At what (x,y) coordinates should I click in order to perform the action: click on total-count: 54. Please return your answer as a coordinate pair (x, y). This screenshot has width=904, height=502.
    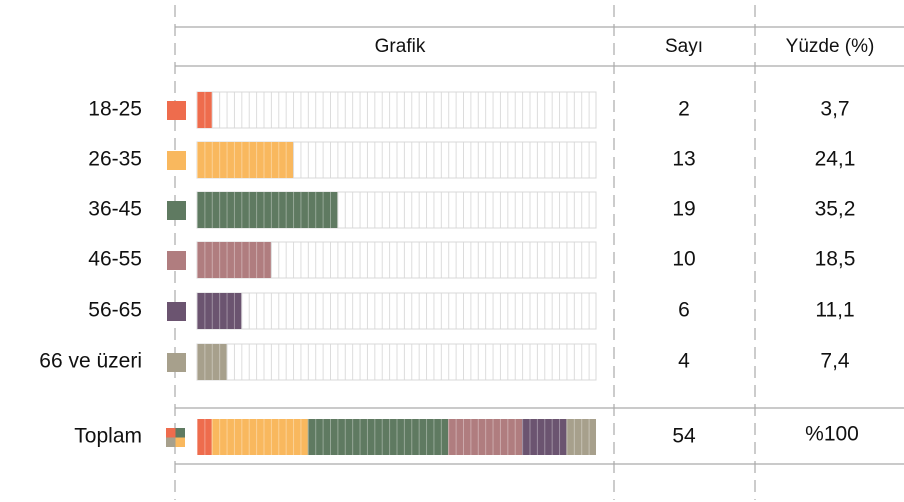
    Looking at the image, I should click on (684, 436).